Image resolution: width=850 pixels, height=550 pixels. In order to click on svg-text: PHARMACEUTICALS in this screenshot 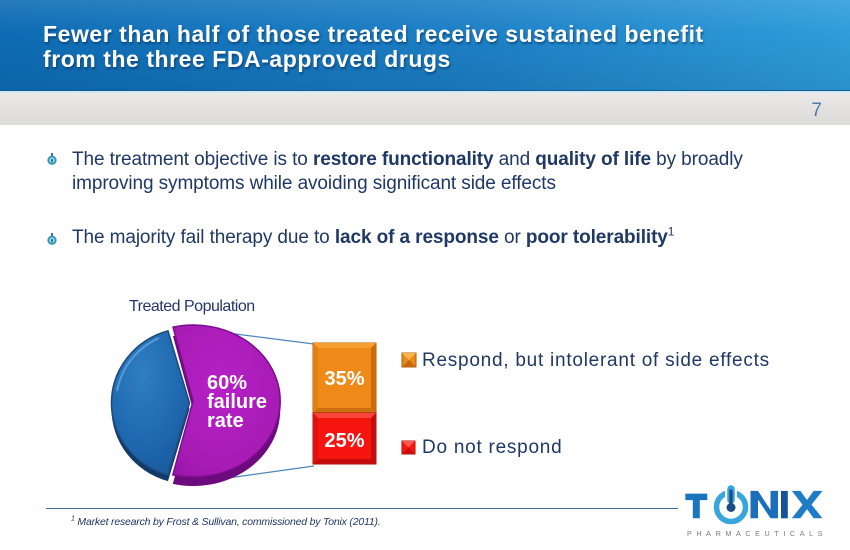, I will do `click(757, 533)`.